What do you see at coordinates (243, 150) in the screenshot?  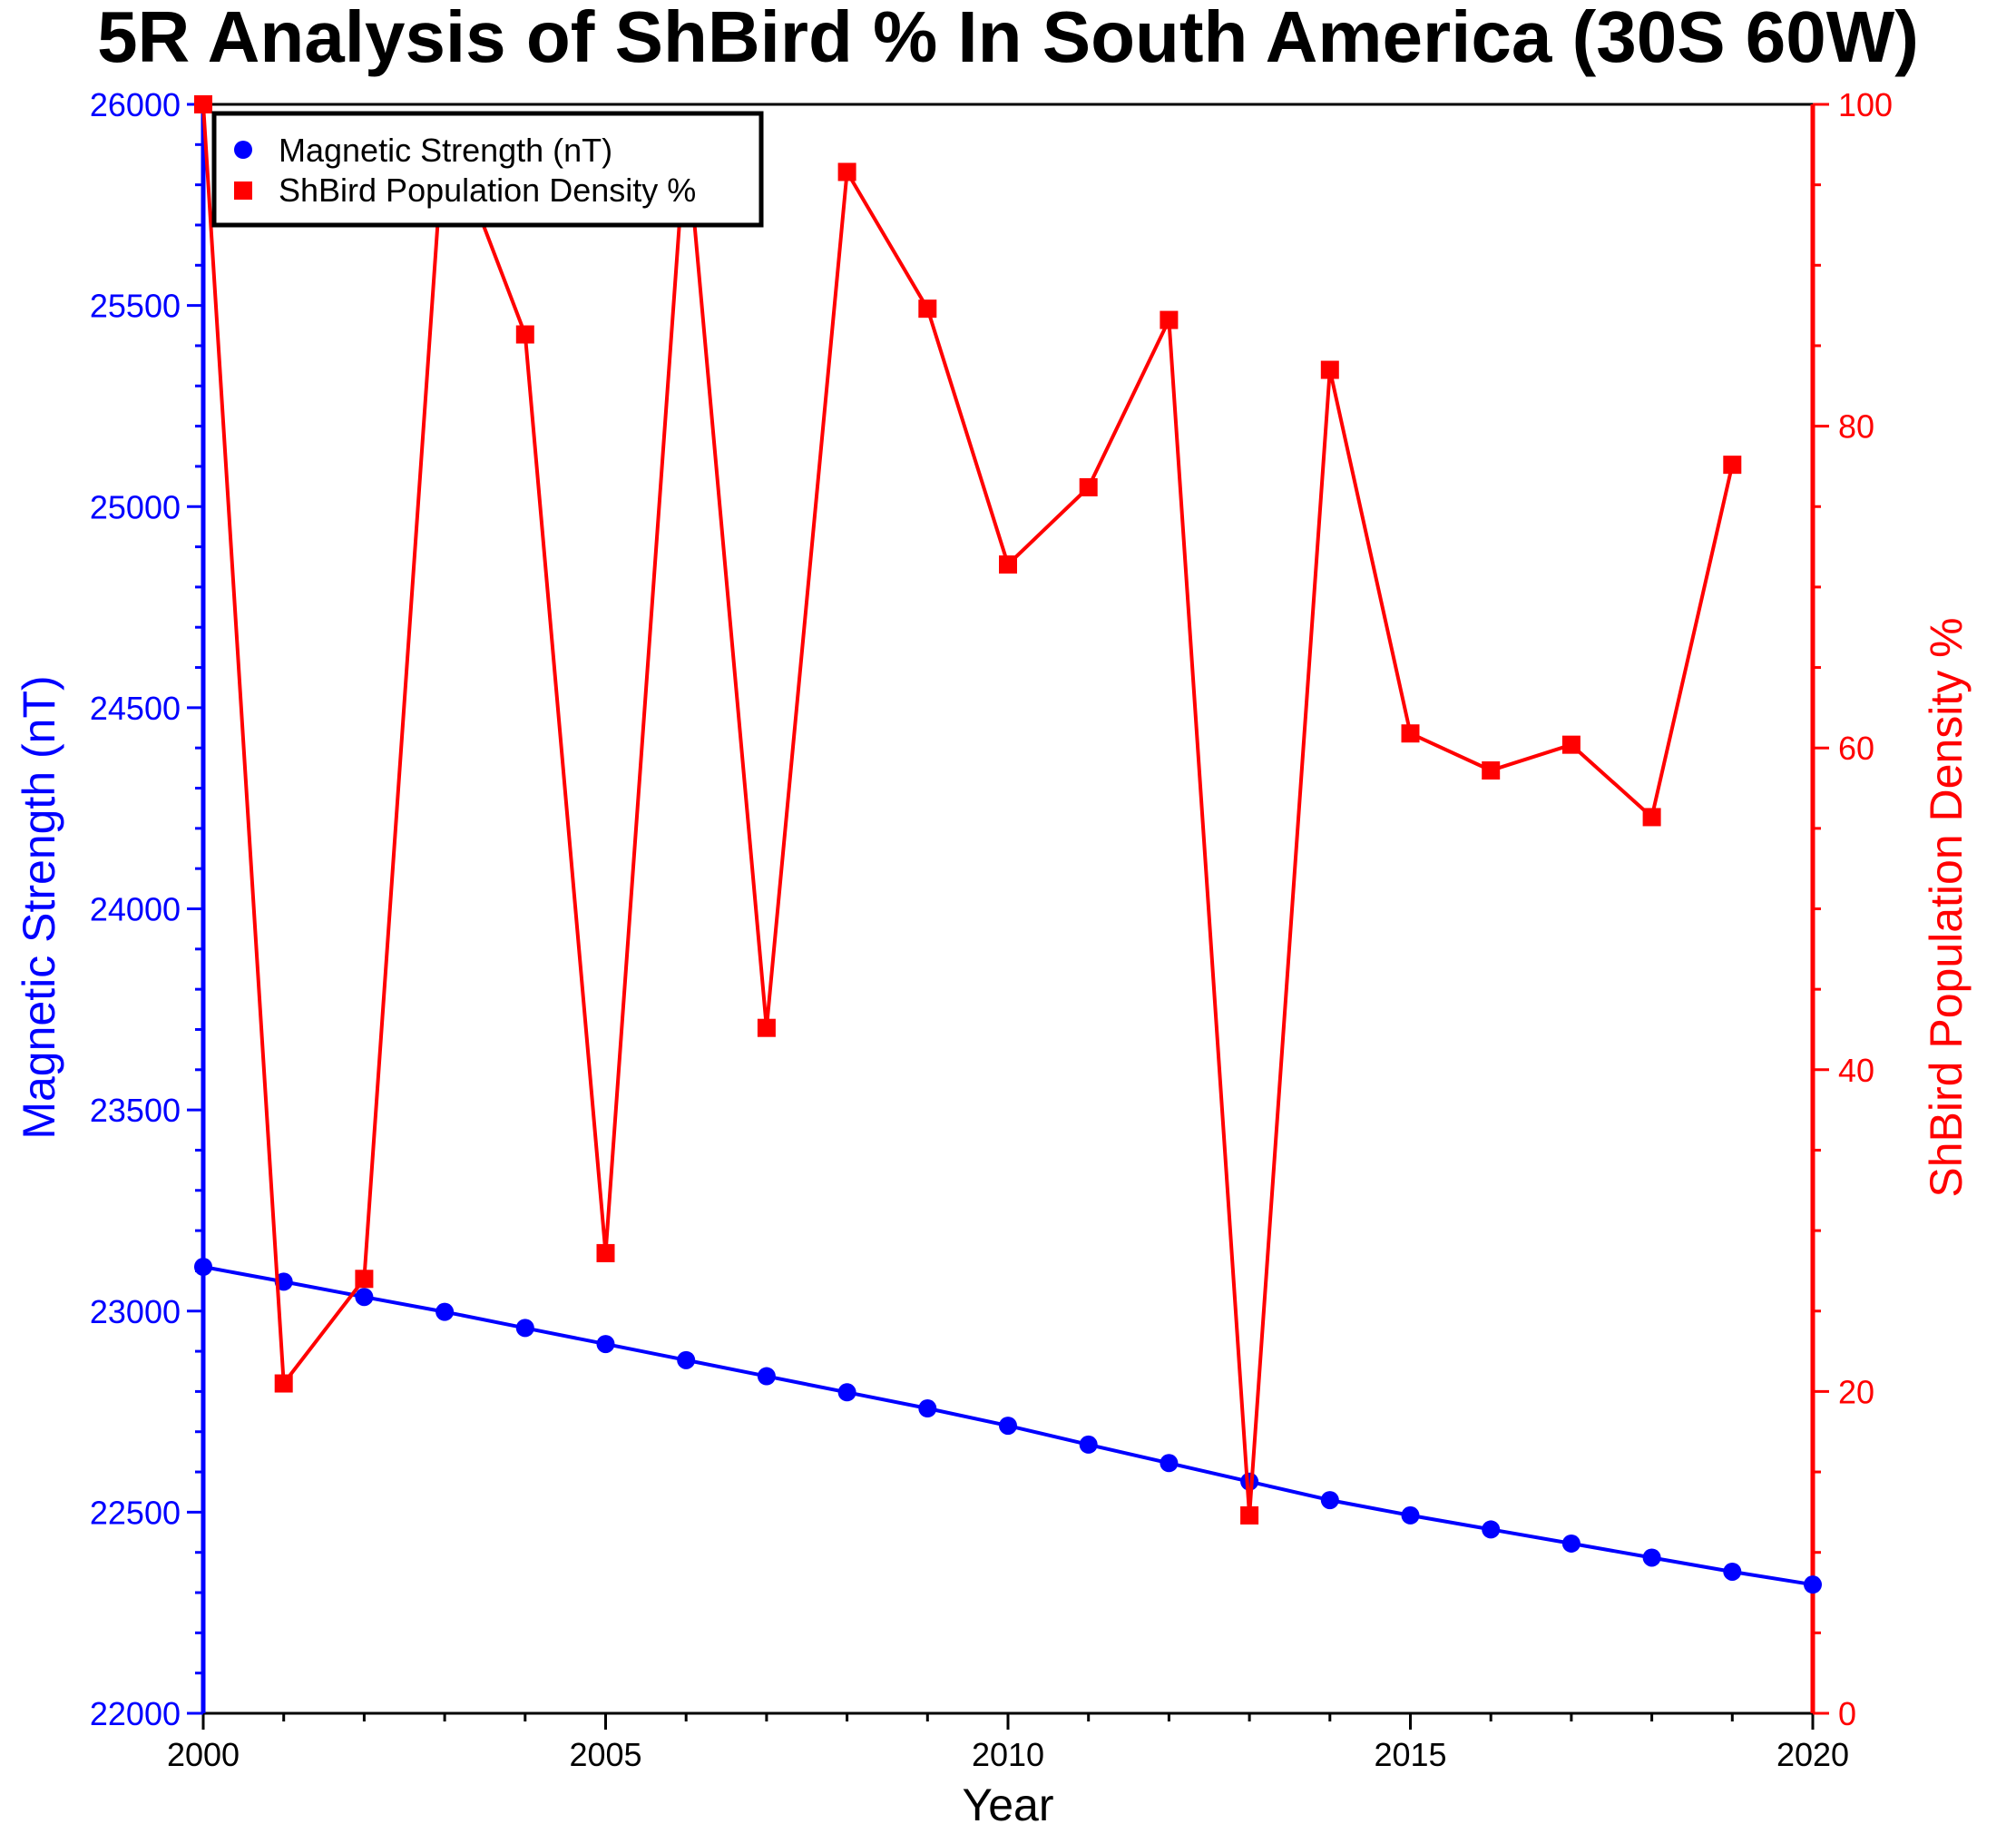 I see `legend-marker-magnetic` at bounding box center [243, 150].